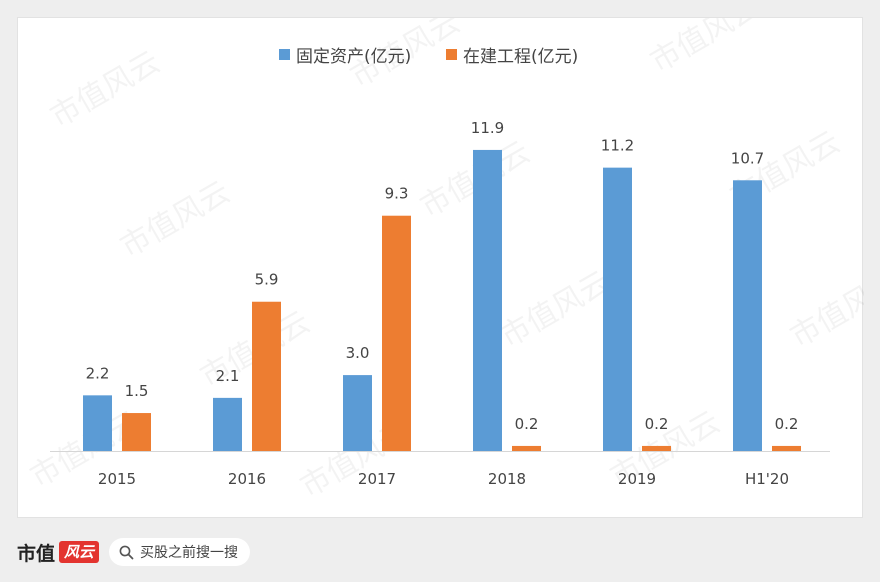 The image size is (880, 582). I want to click on data-label-fixed-assets-2016: 2.1, so click(228, 376).